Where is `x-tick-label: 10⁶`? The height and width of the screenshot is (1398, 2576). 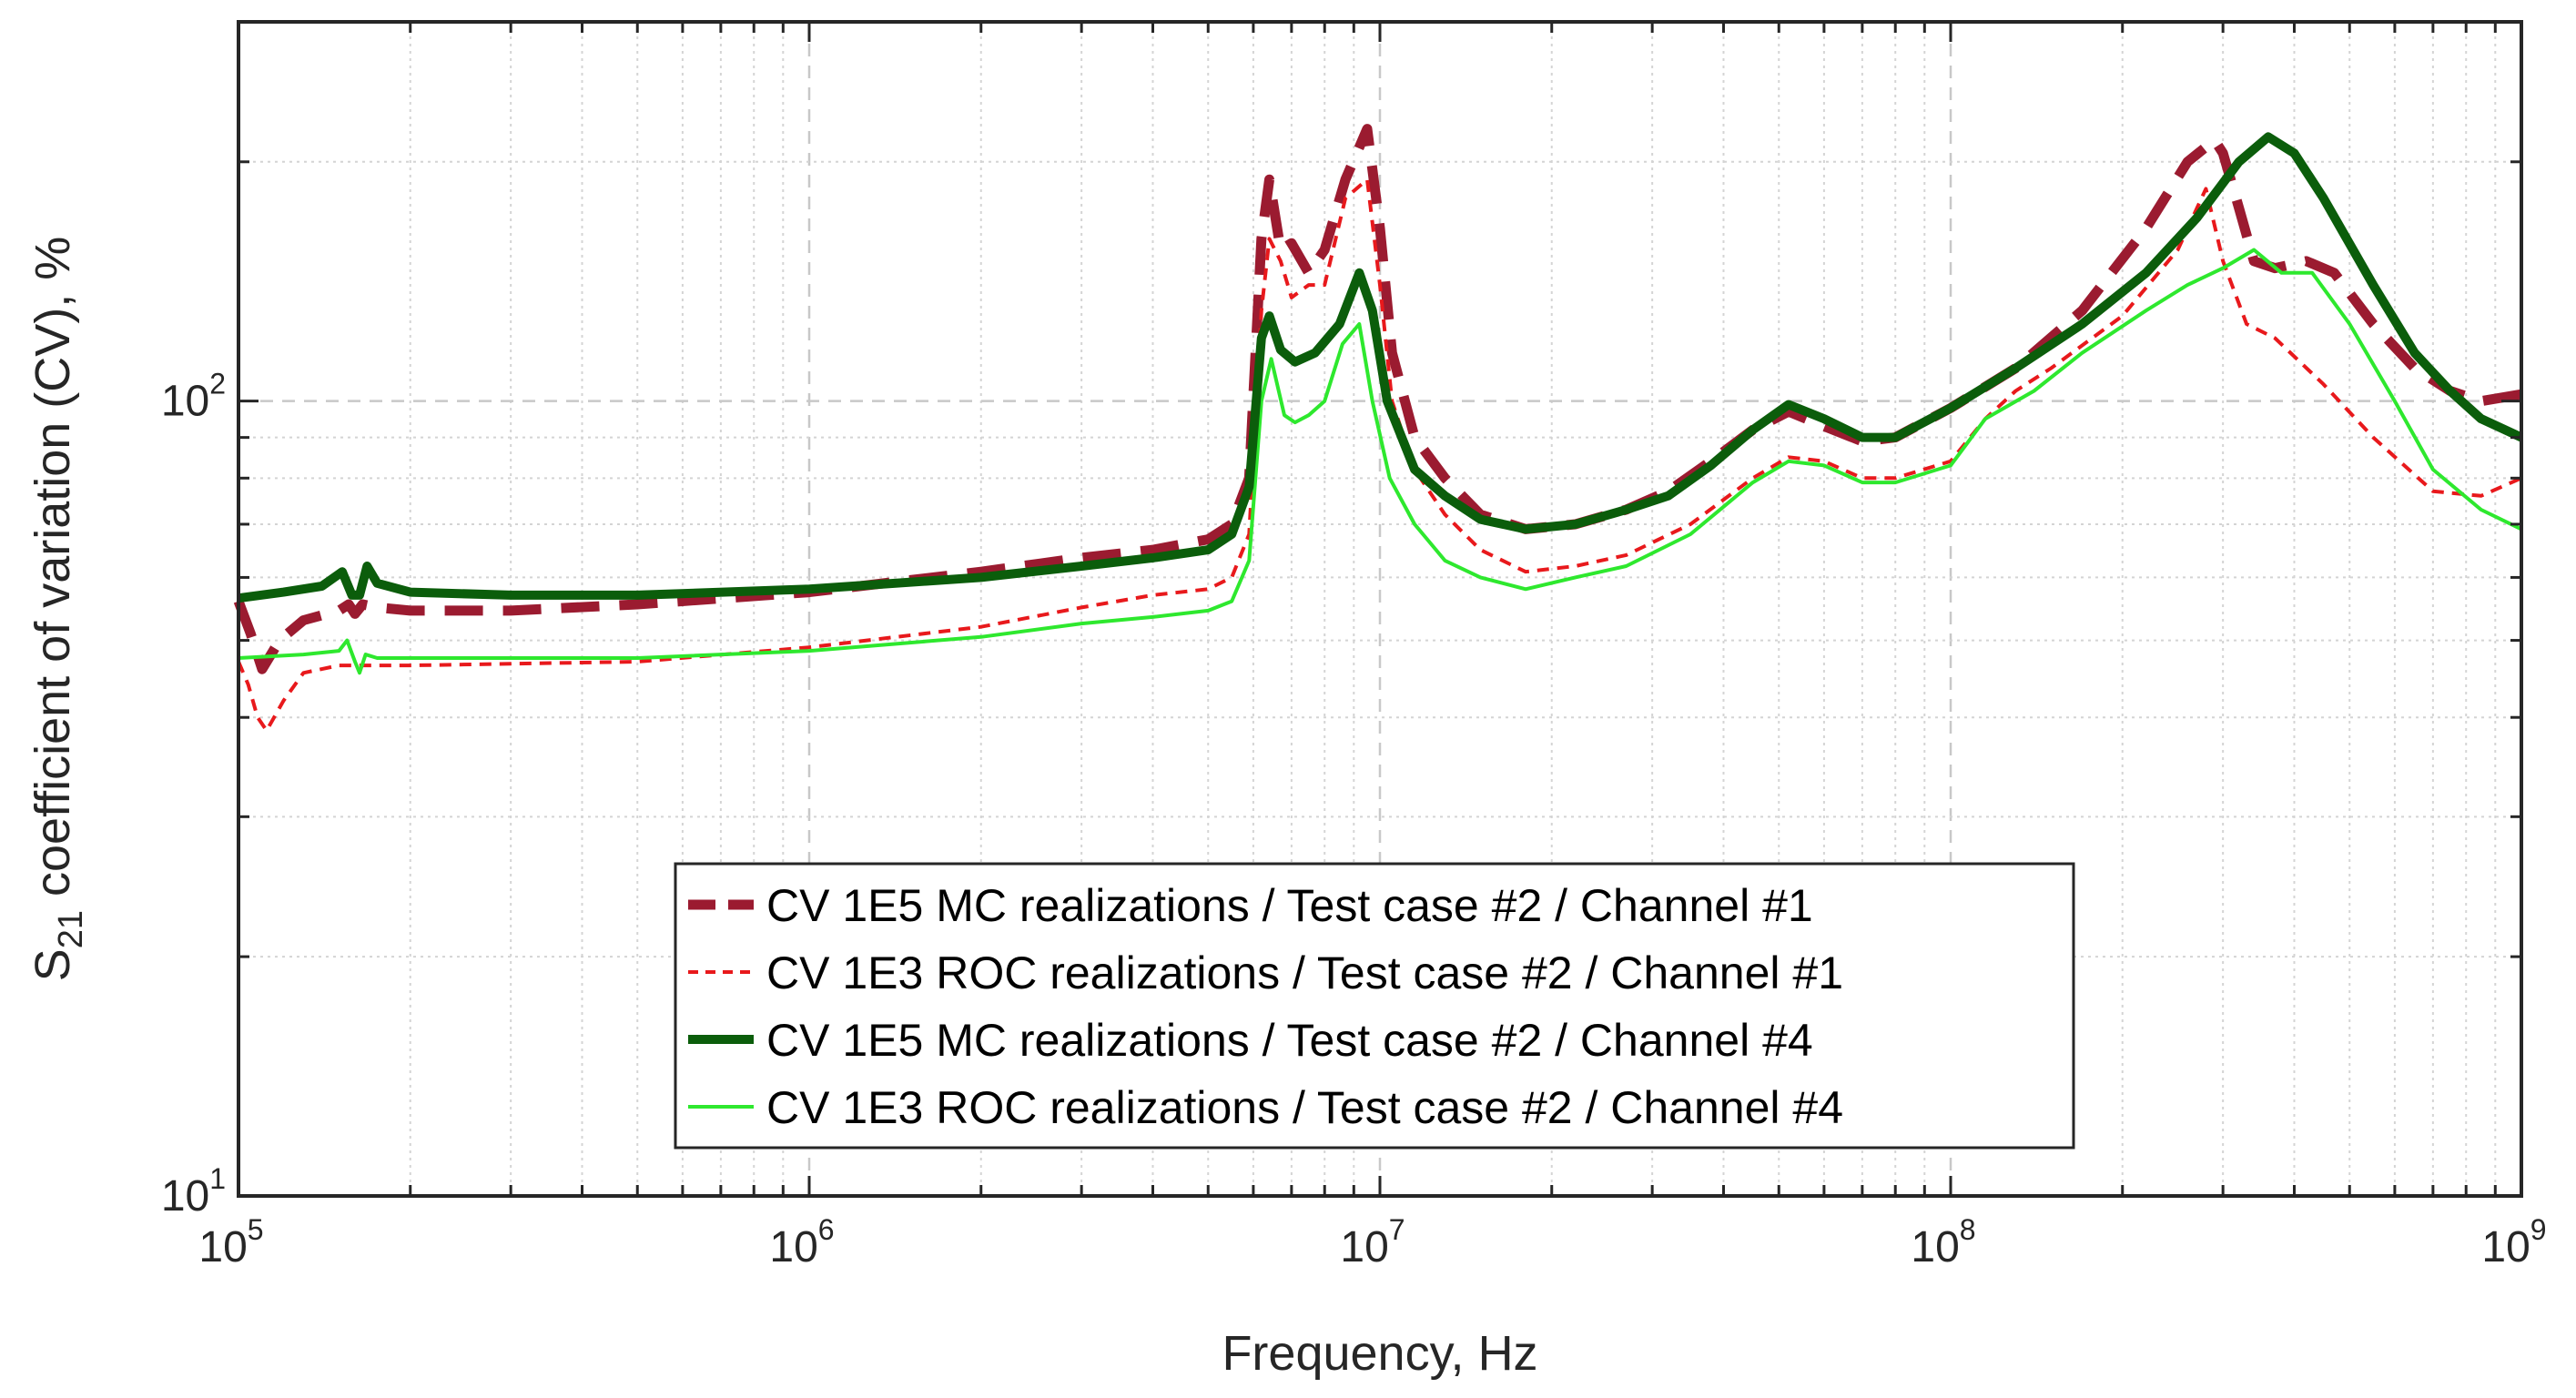
x-tick-label: 10⁶ is located at coordinates (801, 1242).